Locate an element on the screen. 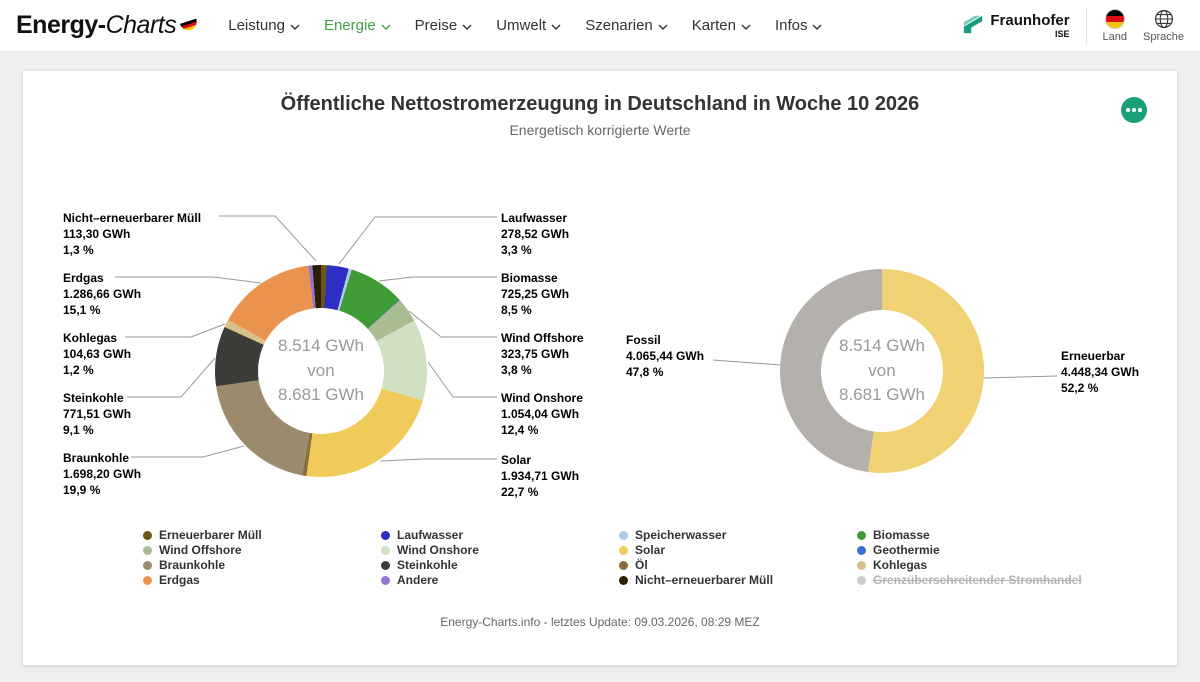 The height and width of the screenshot is (682, 1200). legend-label: Öl is located at coordinates (641, 565).